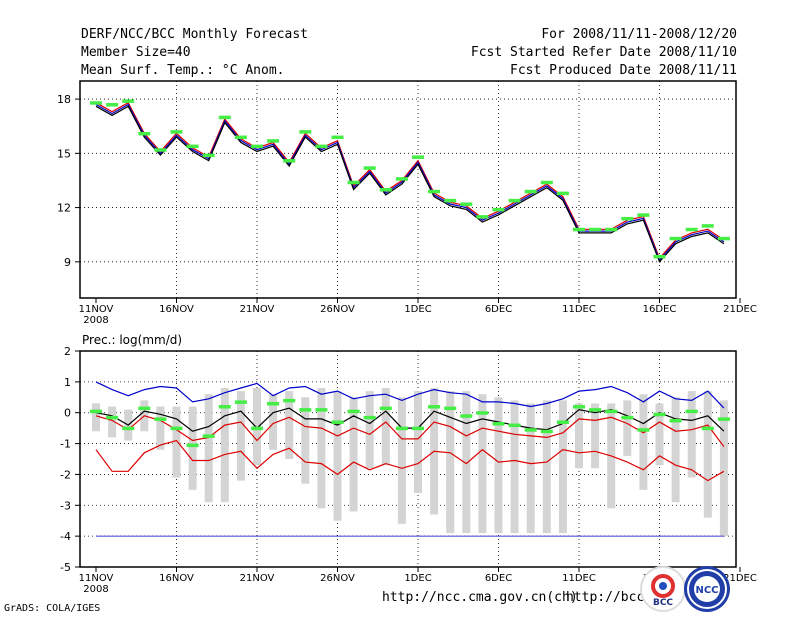 Image resolution: width=800 pixels, height=618 pixels. I want to click on y-tick-label: 12, so click(64, 208).